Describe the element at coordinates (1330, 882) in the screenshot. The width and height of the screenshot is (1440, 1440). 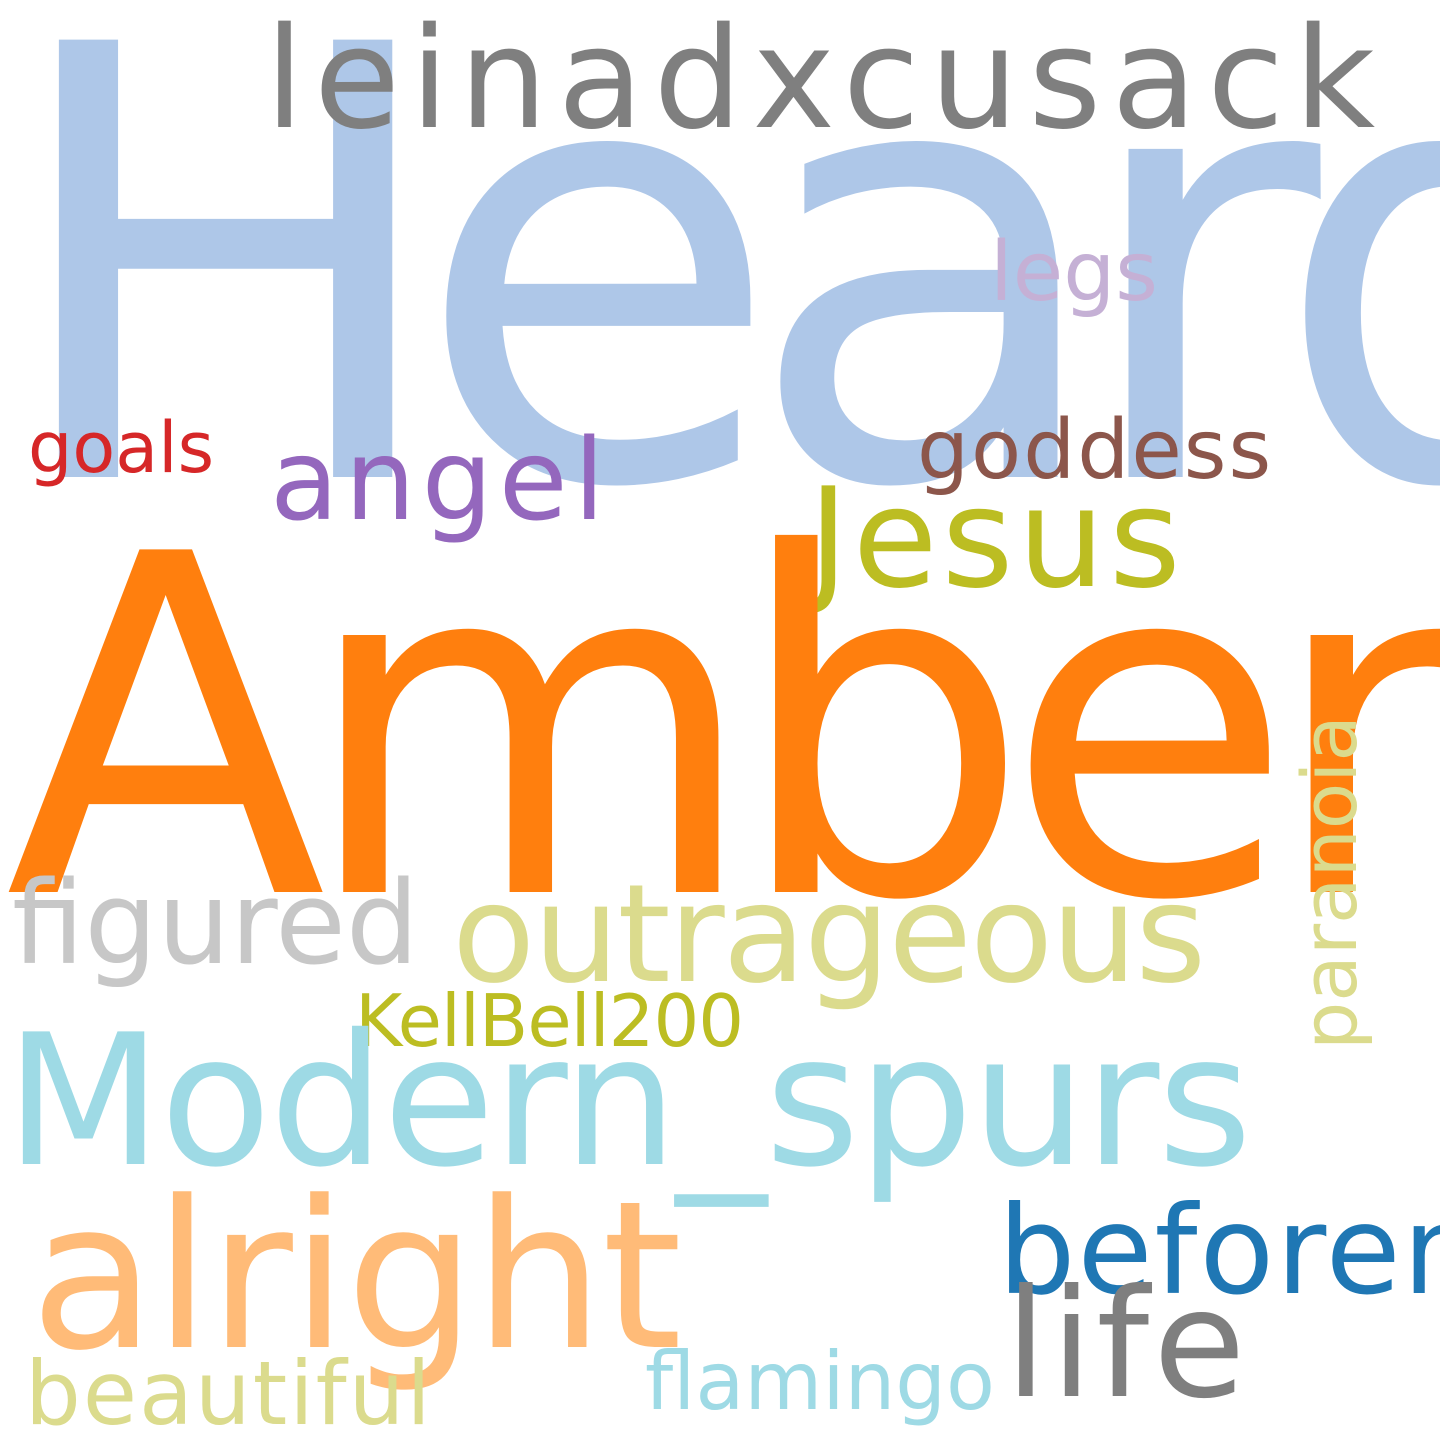
I see `word-paranoia: paranoia` at that location.